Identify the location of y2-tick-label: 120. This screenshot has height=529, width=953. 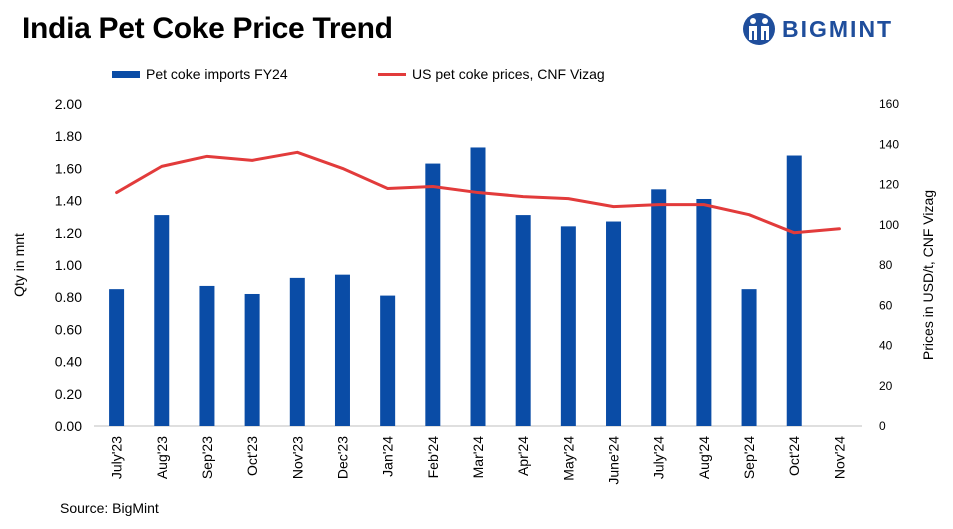
(889, 185).